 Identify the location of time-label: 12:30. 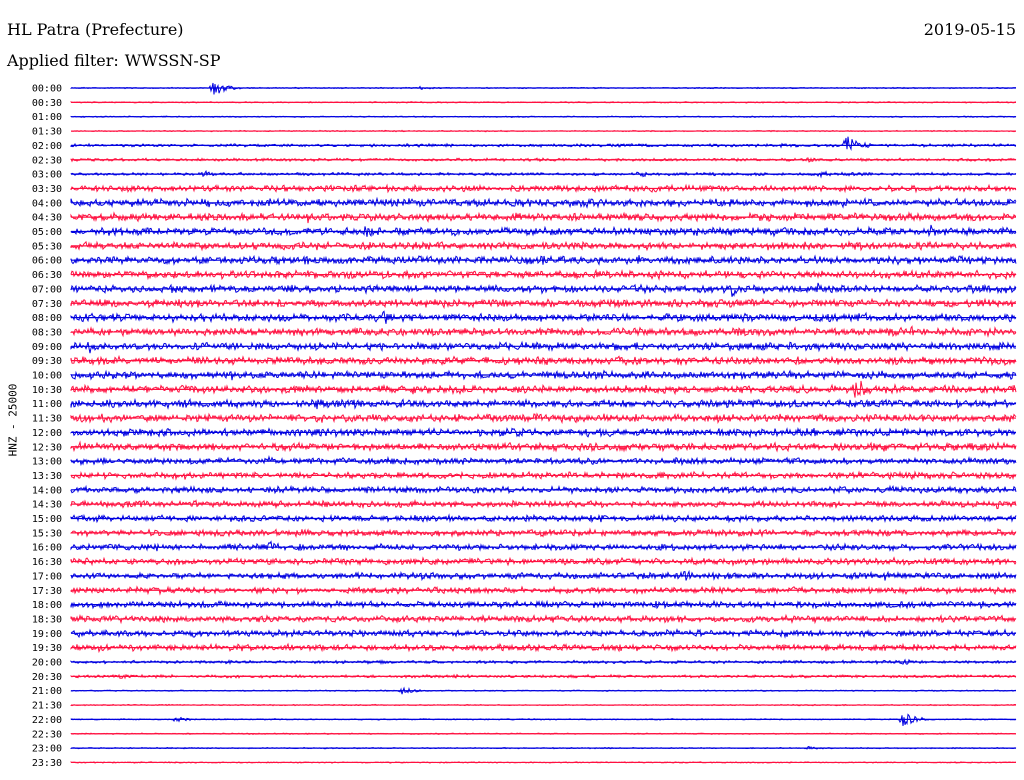
(47, 447).